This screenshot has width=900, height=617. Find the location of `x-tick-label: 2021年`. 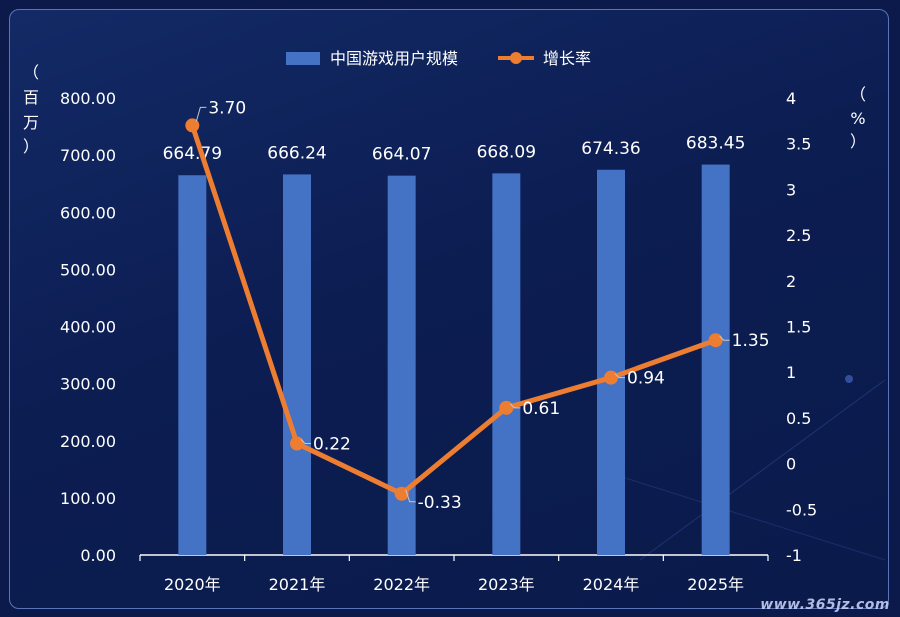

x-tick-label: 2021年 is located at coordinates (297, 584).